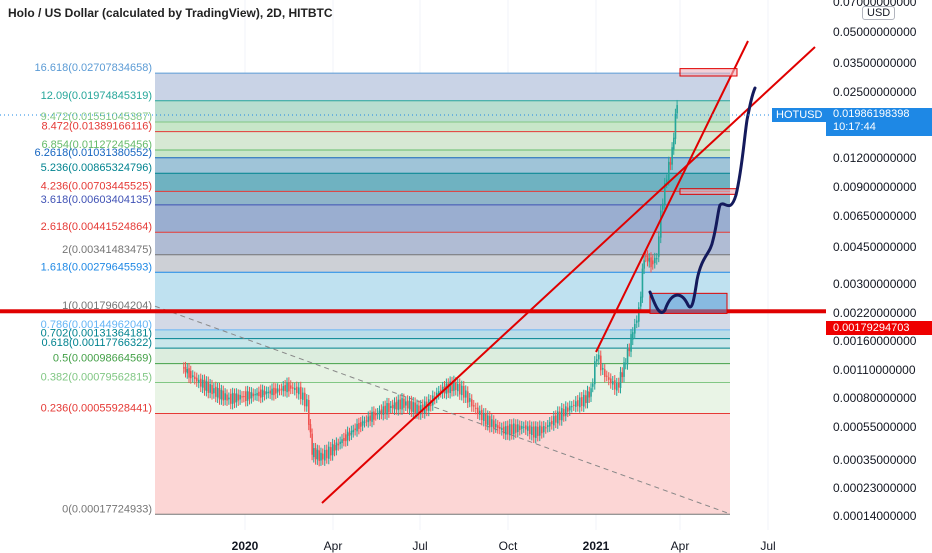 The height and width of the screenshot is (553, 932). Describe the element at coordinates (875, 427) in the screenshot. I see `price-tick-label: 0.00055000000` at that location.